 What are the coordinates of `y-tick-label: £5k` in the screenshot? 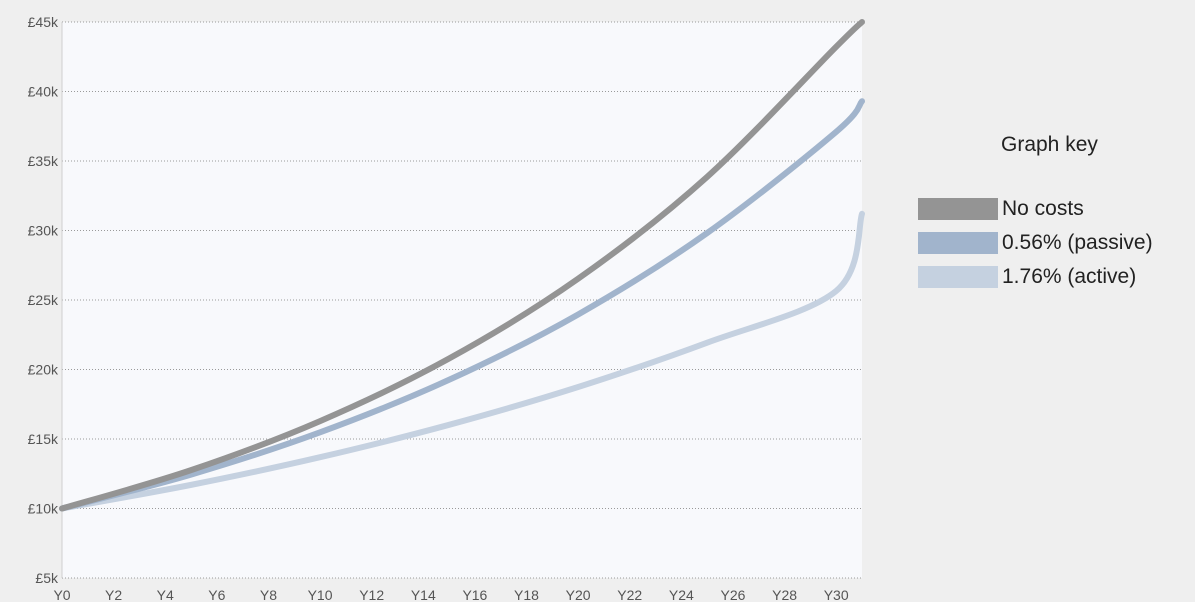 It's located at (47, 578).